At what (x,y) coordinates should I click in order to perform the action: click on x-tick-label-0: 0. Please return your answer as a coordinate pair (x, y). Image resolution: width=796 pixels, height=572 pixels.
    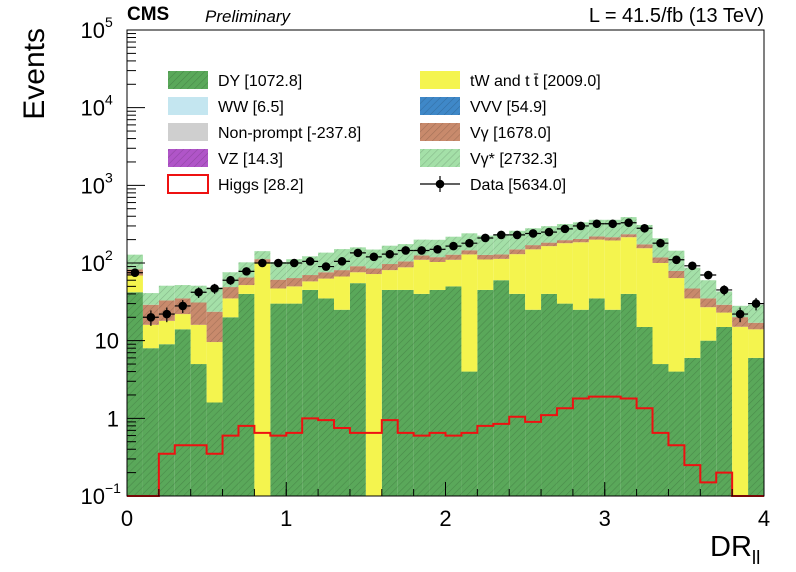
    Looking at the image, I should click on (127, 518).